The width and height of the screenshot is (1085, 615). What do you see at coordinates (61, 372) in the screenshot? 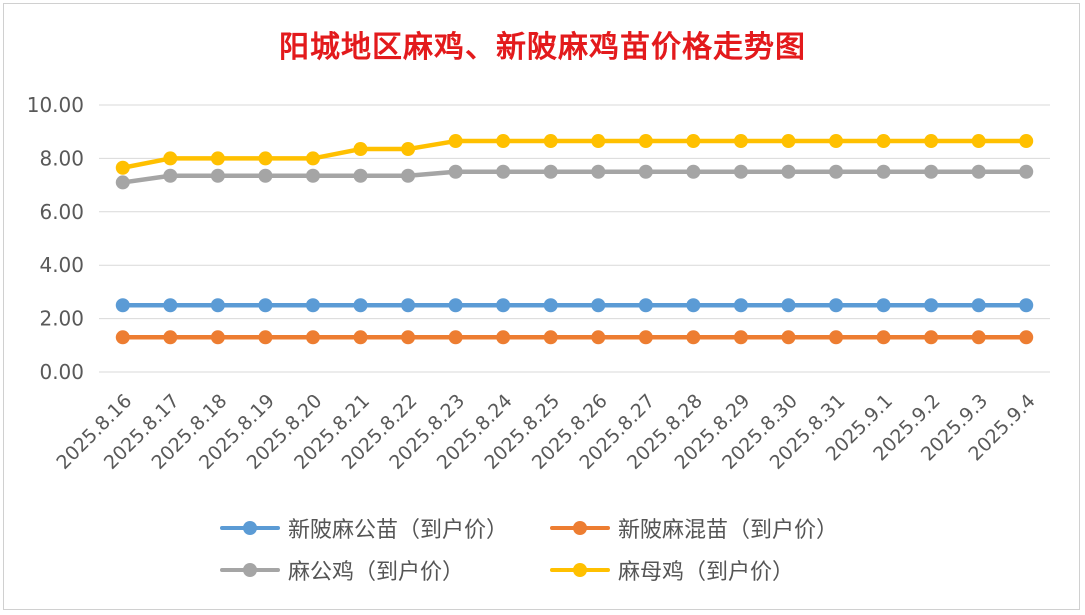
I see `y-tick-label: 0.00` at bounding box center [61, 372].